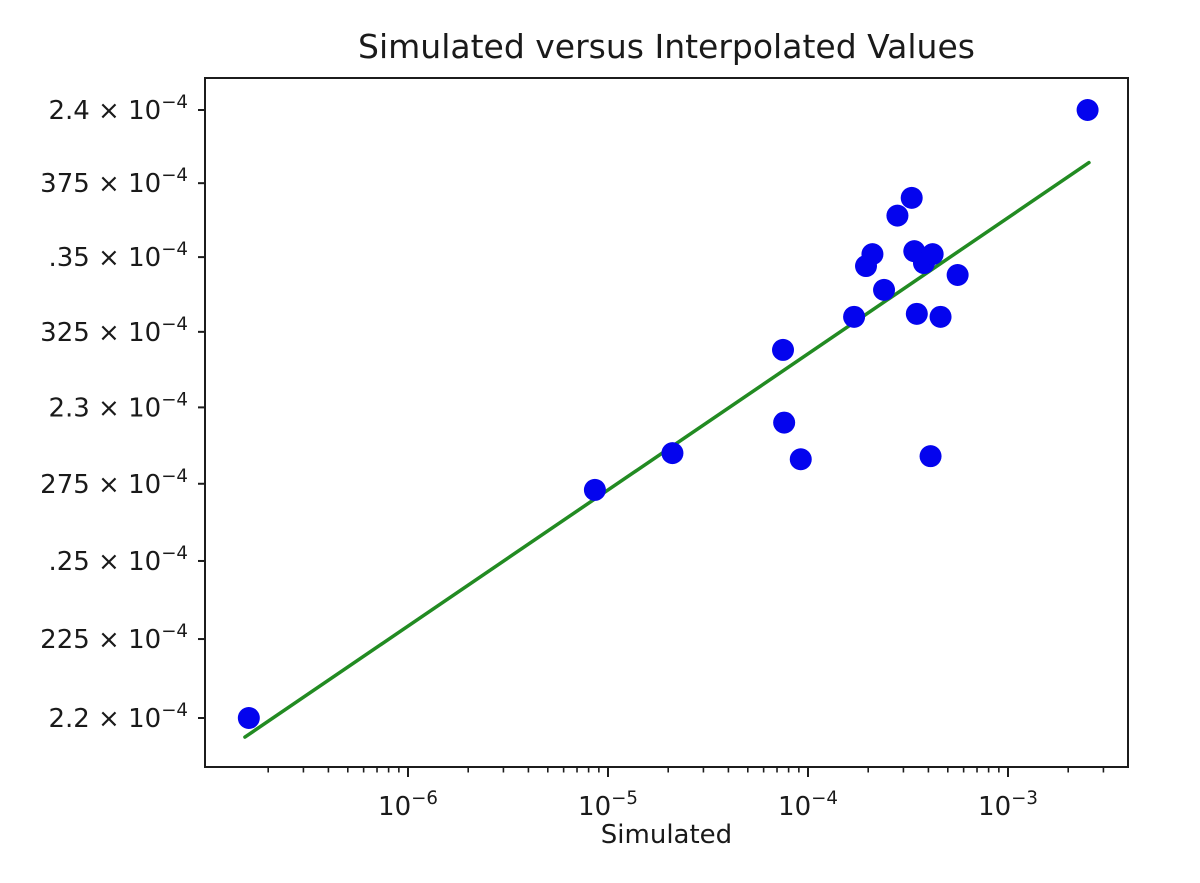 The width and height of the screenshot is (1200, 883). Describe the element at coordinates (118, 717) in the screenshot. I see `y-tick-label: 2.2 × 10⁻⁴` at that location.